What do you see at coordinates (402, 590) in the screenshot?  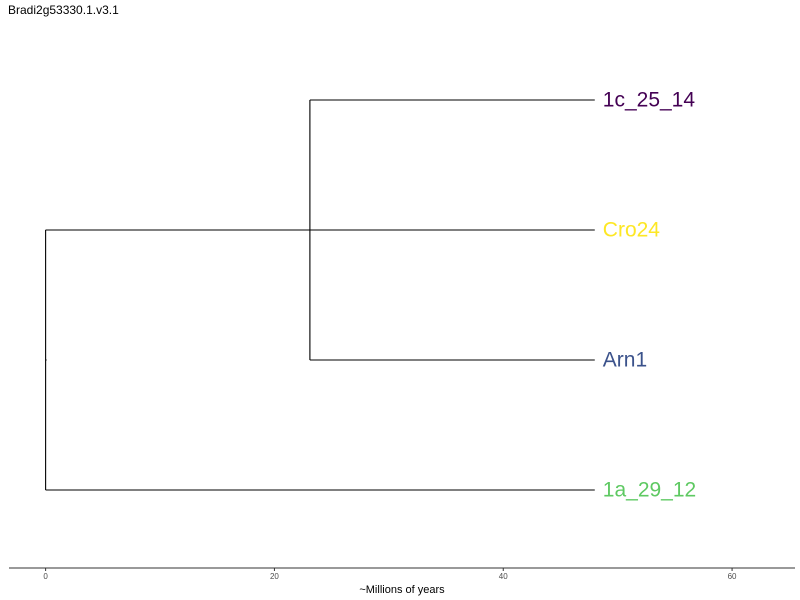 I see `x-axis-label: ~Millions of years` at bounding box center [402, 590].